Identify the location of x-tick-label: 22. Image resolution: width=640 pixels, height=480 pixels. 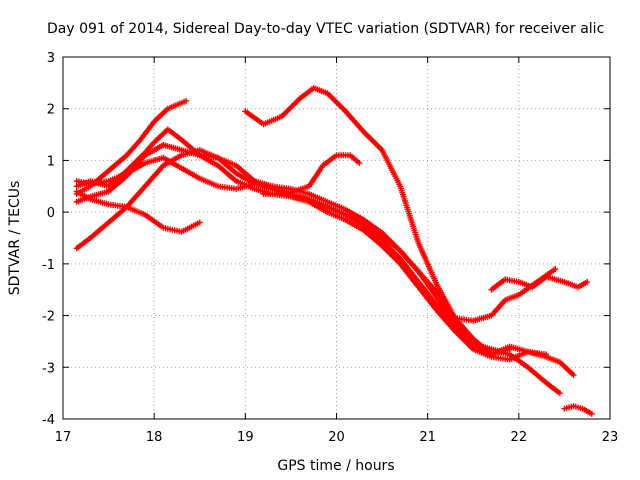
(519, 437).